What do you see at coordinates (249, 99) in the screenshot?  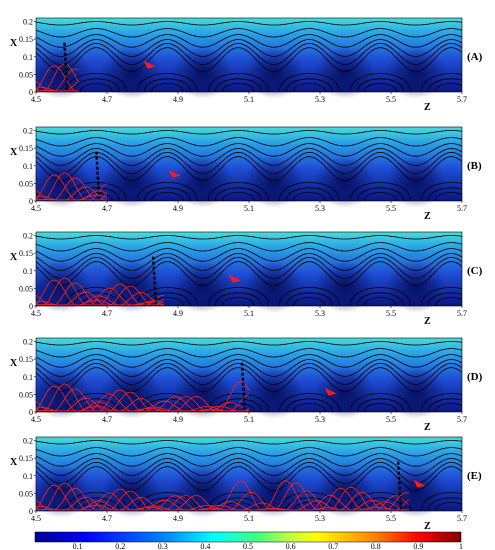 I see `x-tick-label: 5.1` at bounding box center [249, 99].